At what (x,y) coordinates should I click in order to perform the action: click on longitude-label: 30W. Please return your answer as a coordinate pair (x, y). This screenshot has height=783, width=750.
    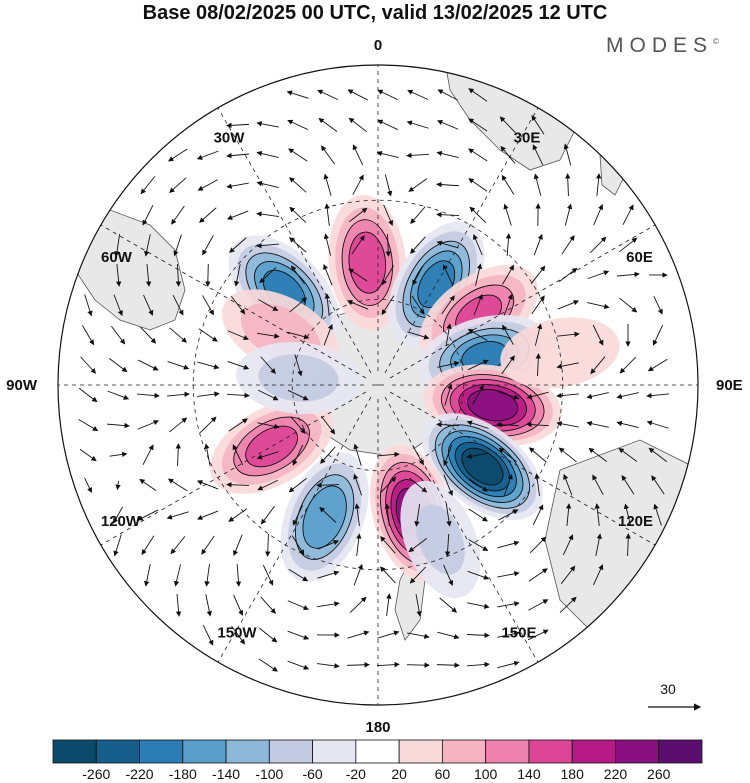
    Looking at the image, I should click on (230, 137).